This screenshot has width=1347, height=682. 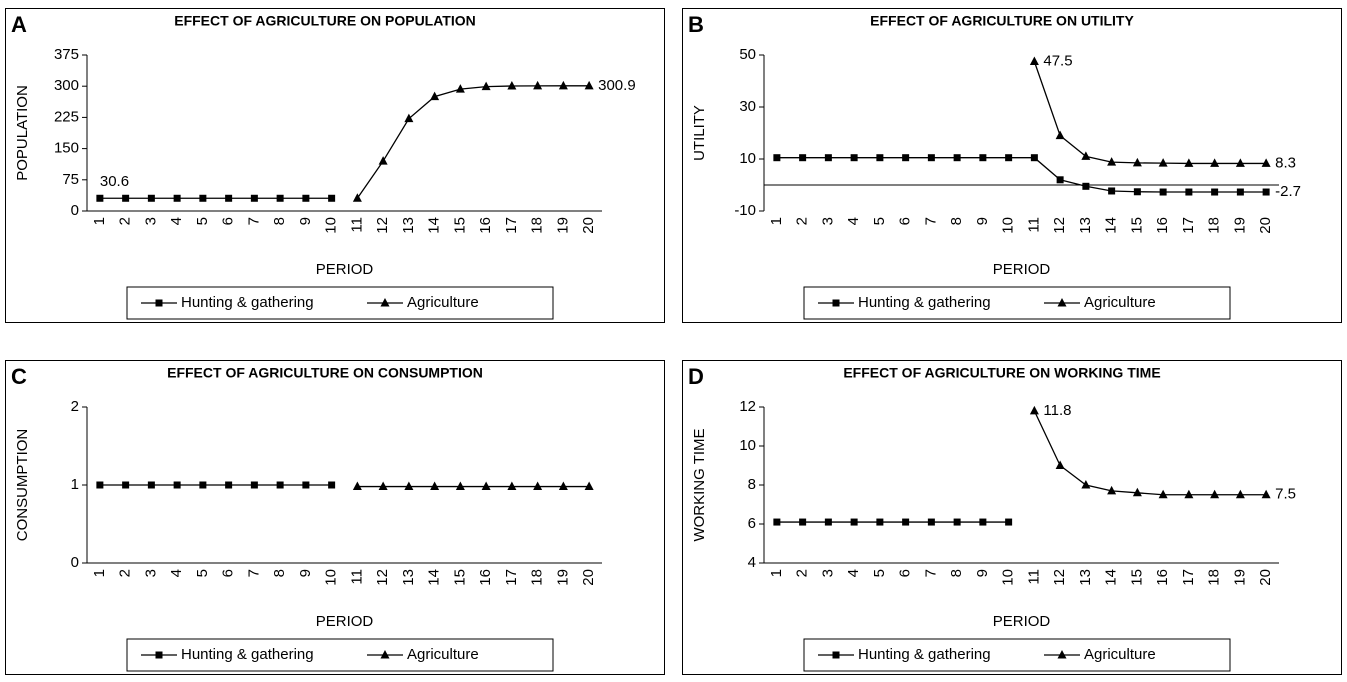 What do you see at coordinates (325, 21) in the screenshot?
I see `chart-title: EFFECT OF AGRICULTURE ON POPULATION` at bounding box center [325, 21].